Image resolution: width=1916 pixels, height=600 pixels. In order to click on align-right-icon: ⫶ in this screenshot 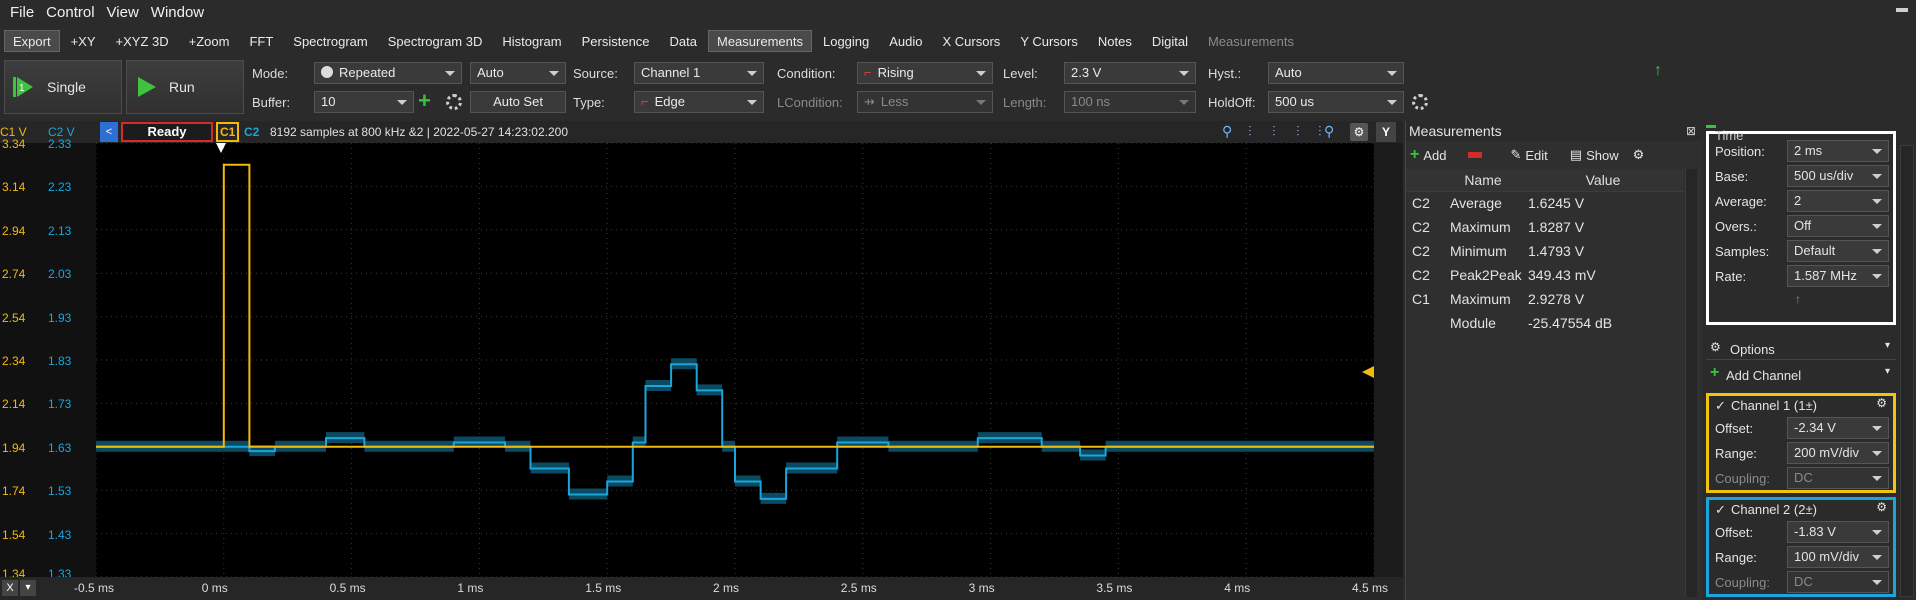, I will do `click(1298, 131)`.